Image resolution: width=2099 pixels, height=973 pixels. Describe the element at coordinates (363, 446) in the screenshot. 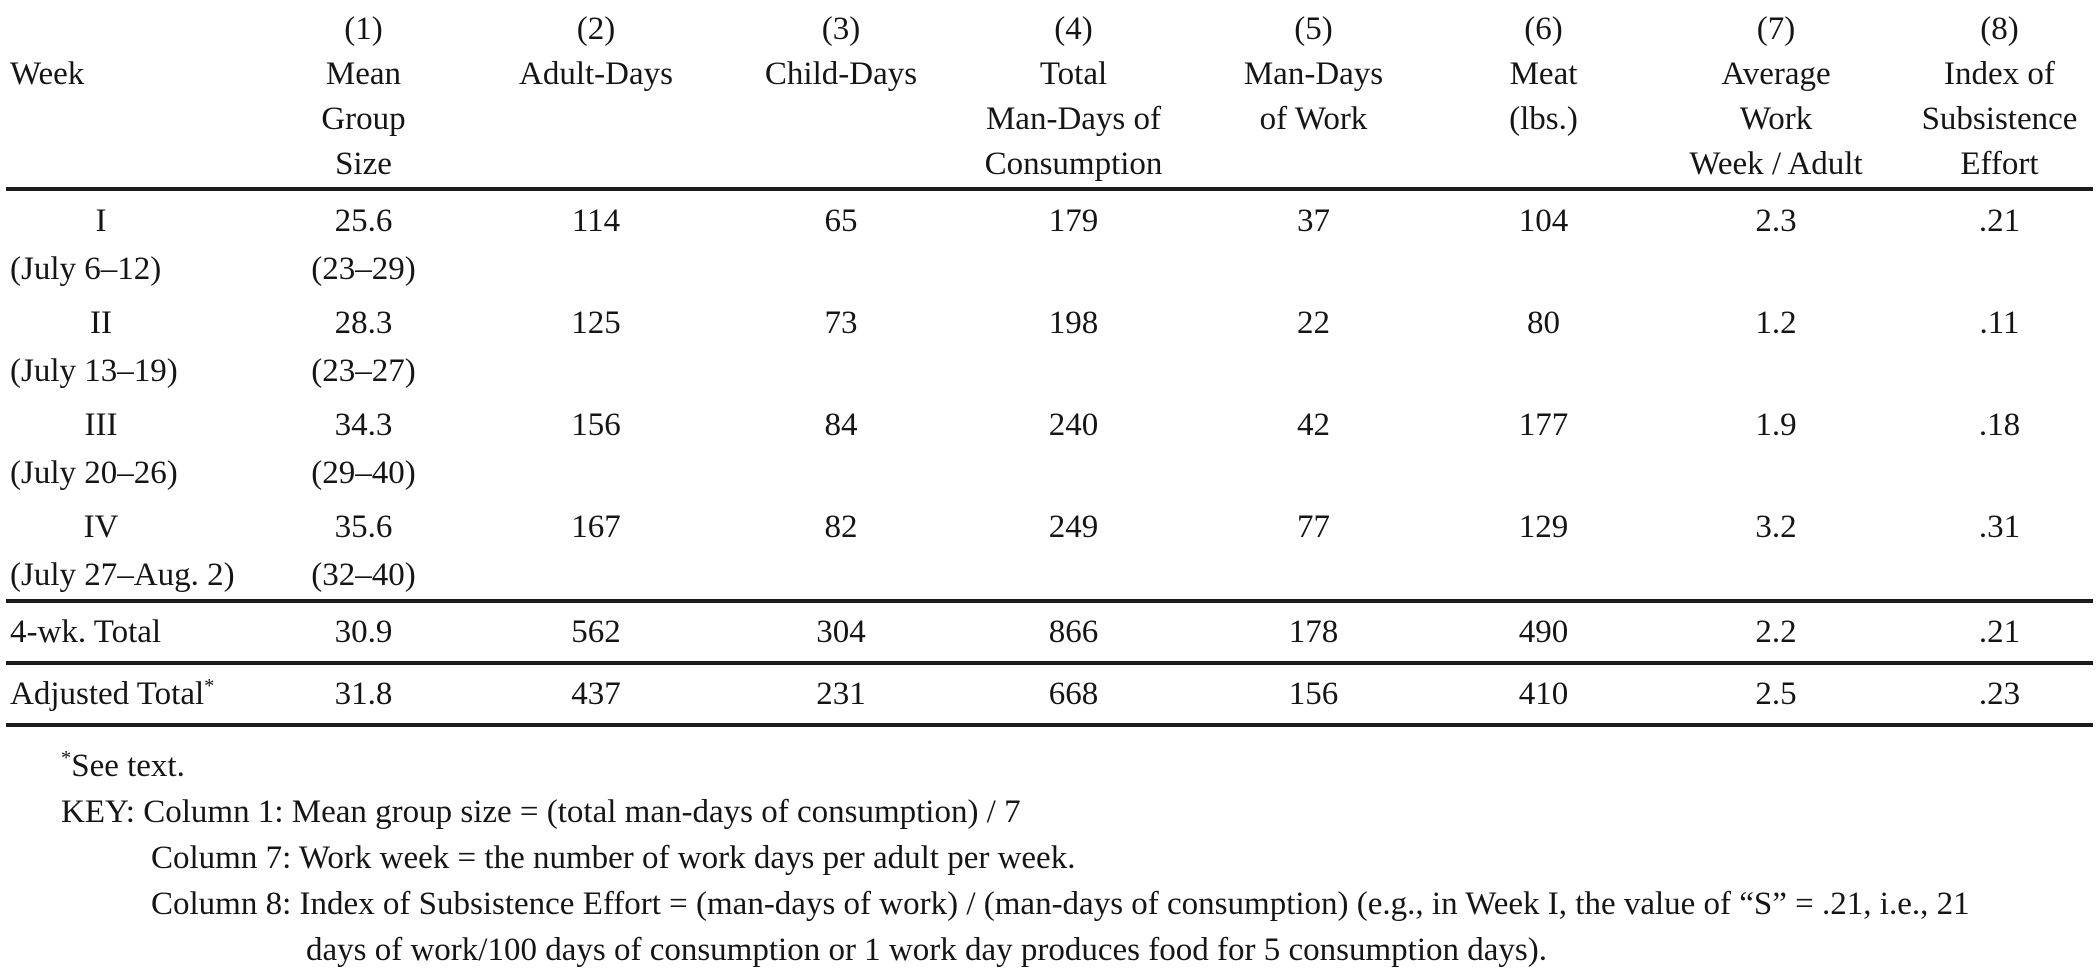

I see `cell-mean-group-size: 34.3 (29–40)` at that location.